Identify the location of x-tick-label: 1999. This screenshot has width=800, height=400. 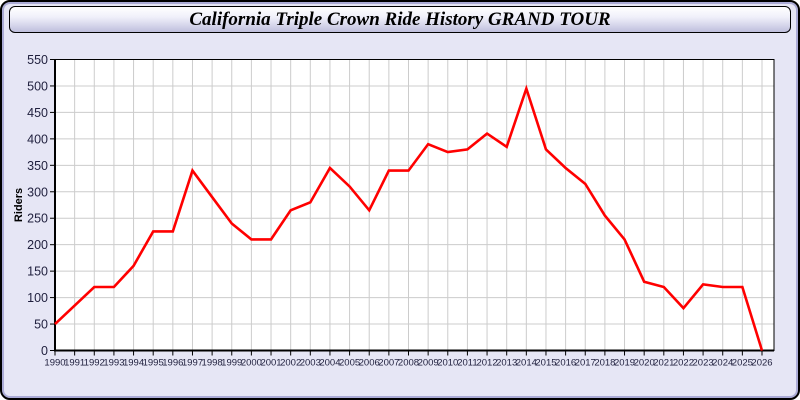
(231, 363).